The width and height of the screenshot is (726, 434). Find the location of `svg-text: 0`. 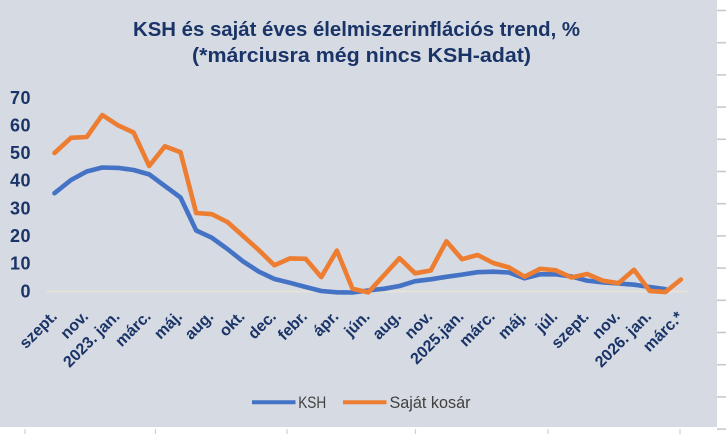

svg-text: 0 is located at coordinates (25, 291).